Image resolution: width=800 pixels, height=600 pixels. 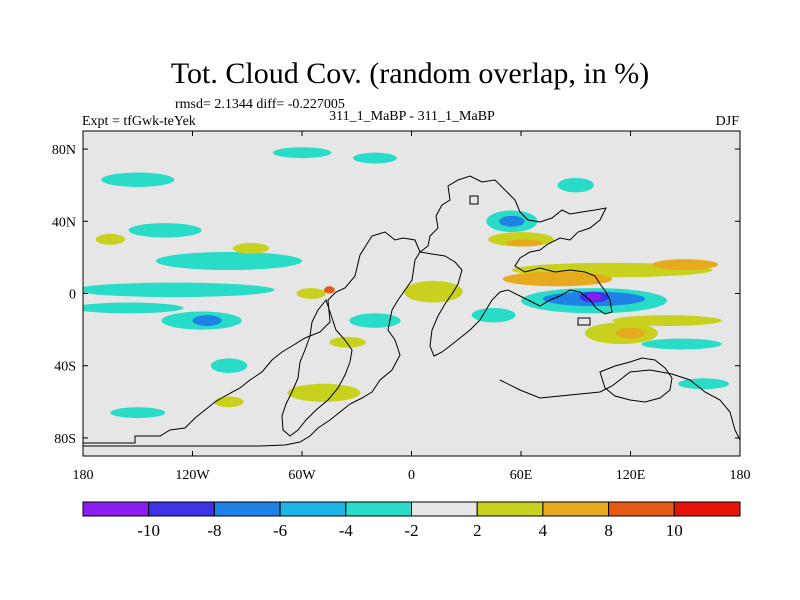 I want to click on colorbar-label-1: -8, so click(x=214, y=530).